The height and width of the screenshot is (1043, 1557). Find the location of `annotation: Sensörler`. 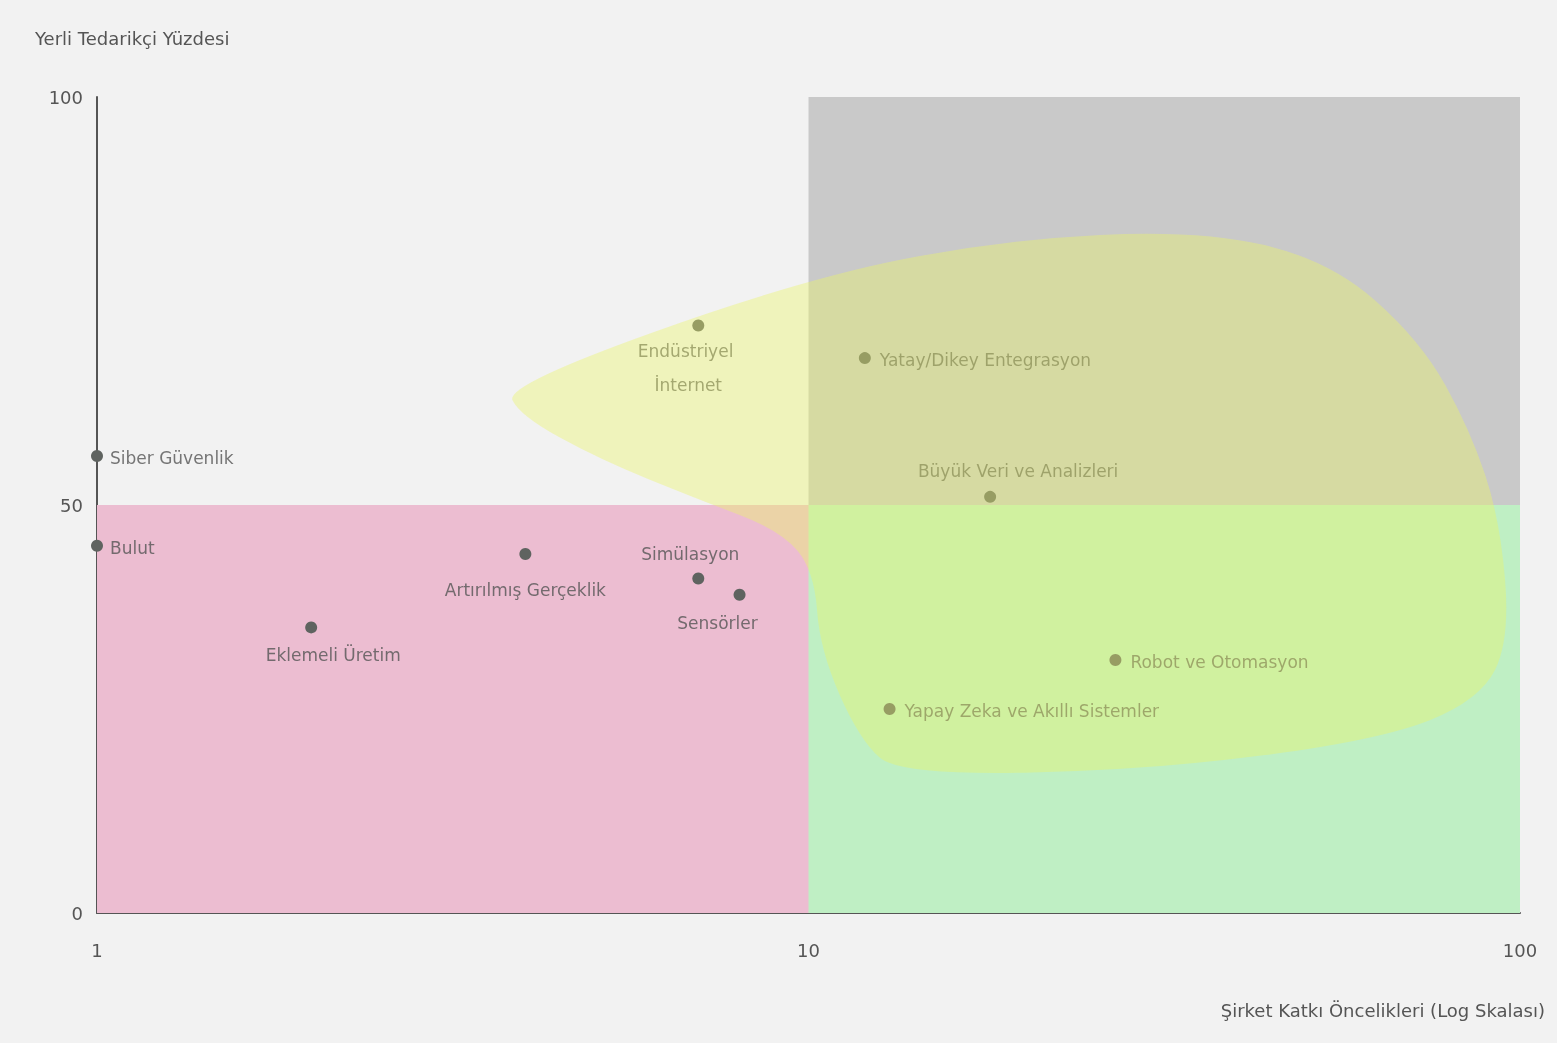

annotation: Sensörler is located at coordinates (717, 622).